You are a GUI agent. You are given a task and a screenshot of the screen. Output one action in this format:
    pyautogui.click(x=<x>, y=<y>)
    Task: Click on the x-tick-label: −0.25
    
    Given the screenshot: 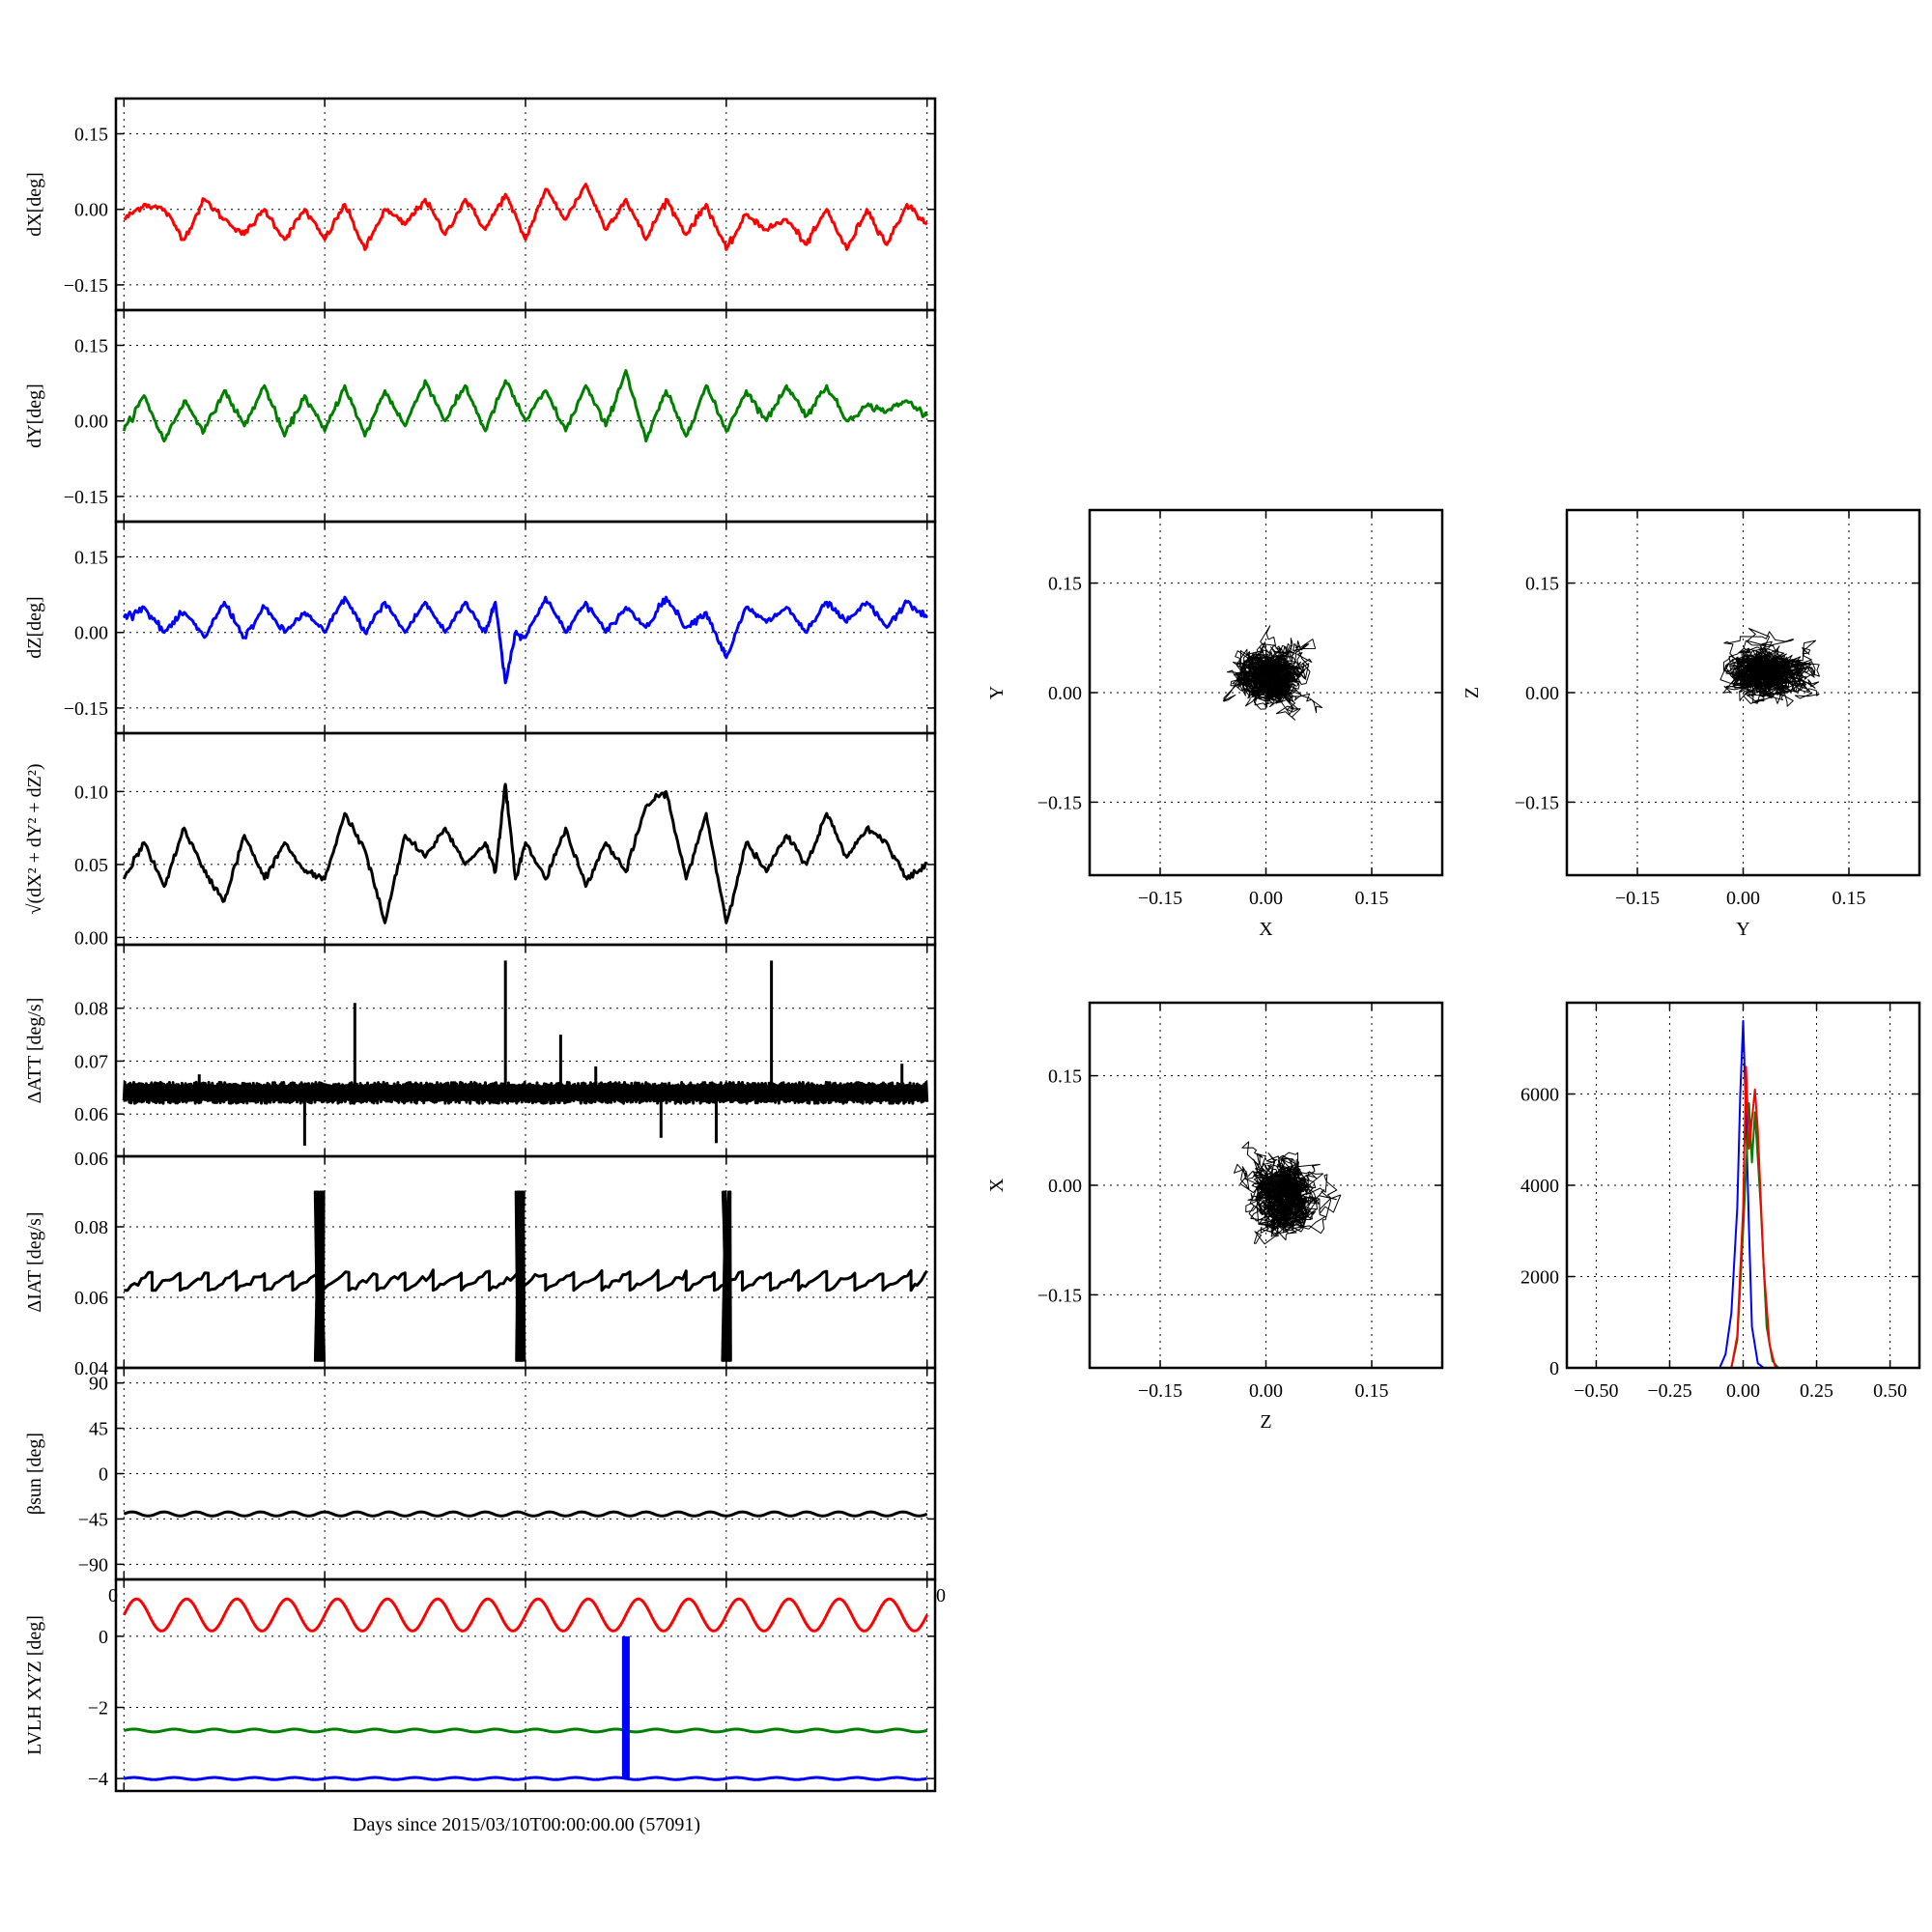 What is the action you would take?
    pyautogui.click(x=1669, y=1391)
    